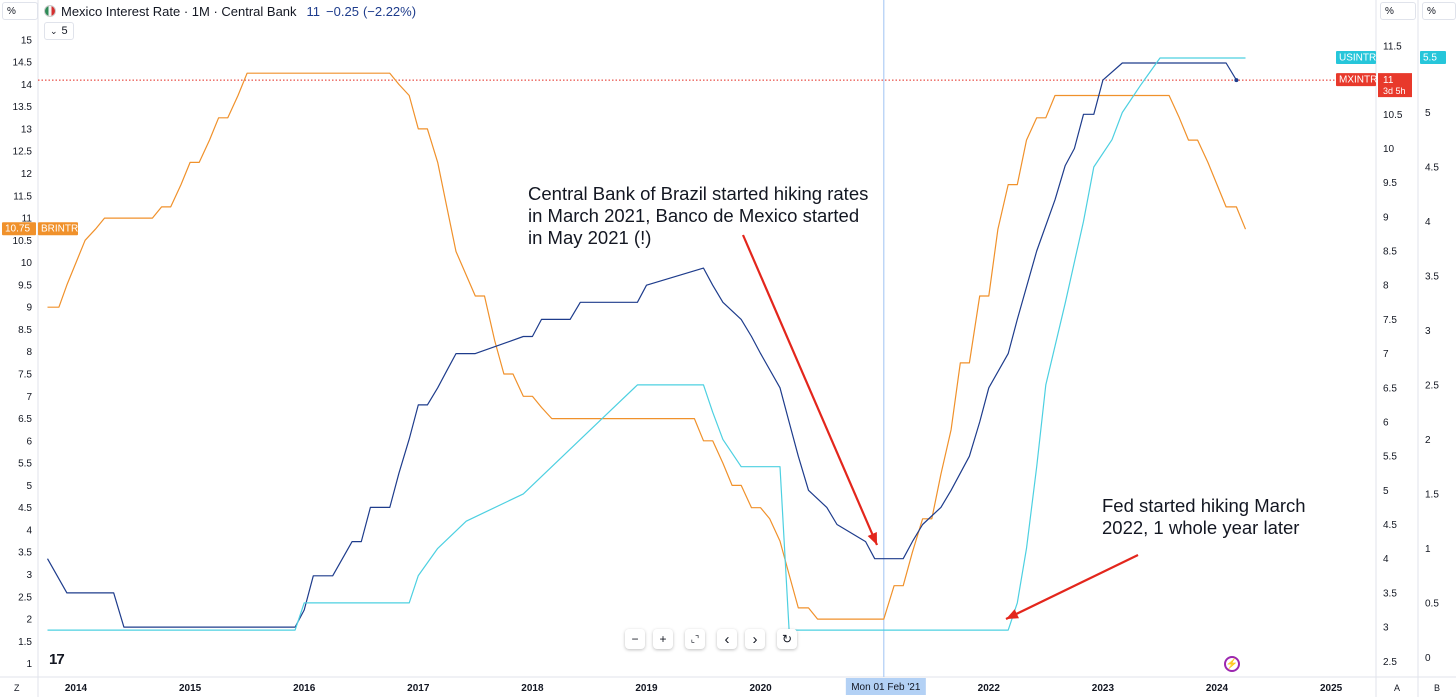  Describe the element at coordinates (1428, 549) in the screenshot. I see `right2-tick-label: 1` at that location.